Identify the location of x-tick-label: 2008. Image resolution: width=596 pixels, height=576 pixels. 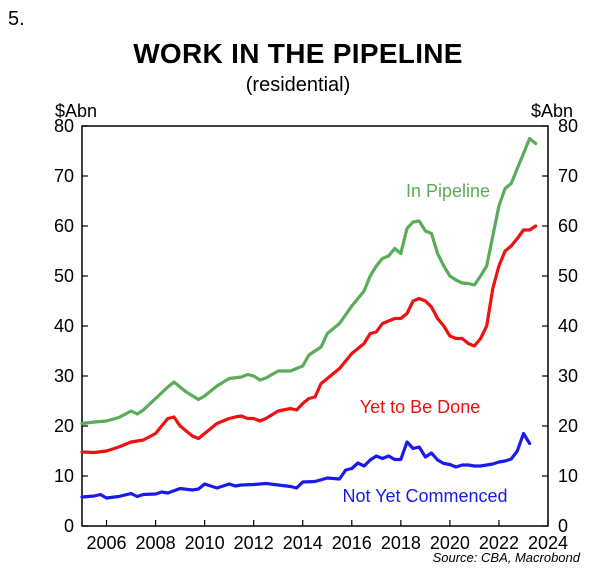
(156, 543).